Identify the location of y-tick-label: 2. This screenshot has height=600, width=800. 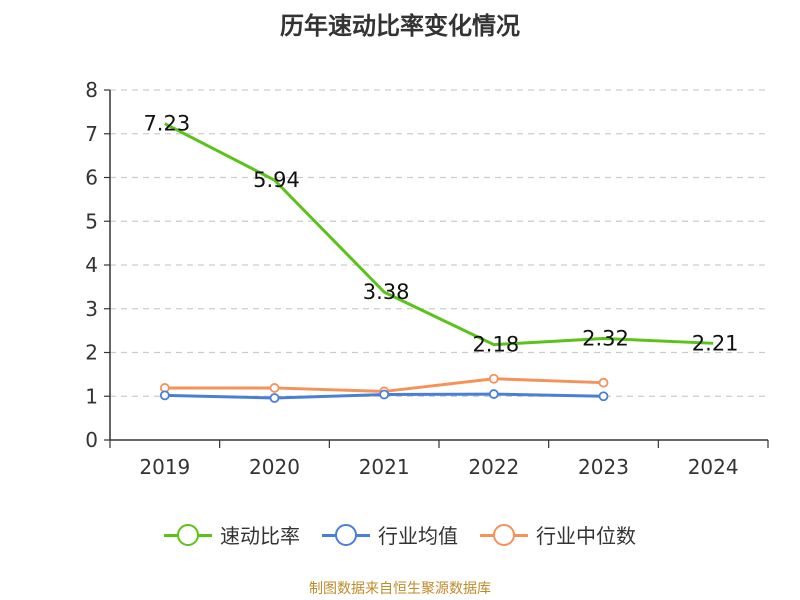
(91, 353).